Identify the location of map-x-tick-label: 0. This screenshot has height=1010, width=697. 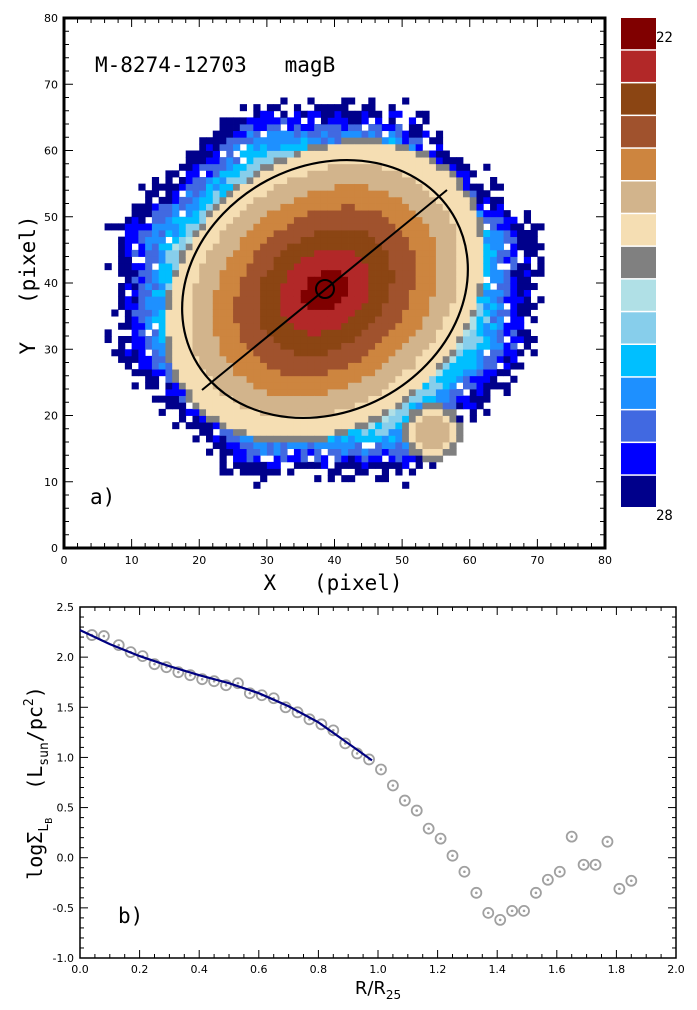
(64, 560).